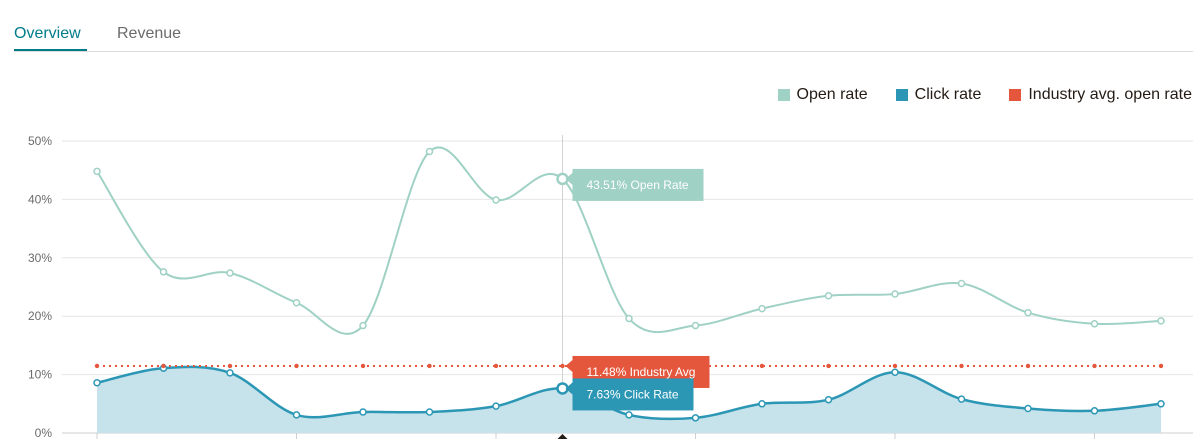 The height and width of the screenshot is (439, 1203). What do you see at coordinates (948, 94) in the screenshot?
I see `legend-label-click-rate: Click rate` at bounding box center [948, 94].